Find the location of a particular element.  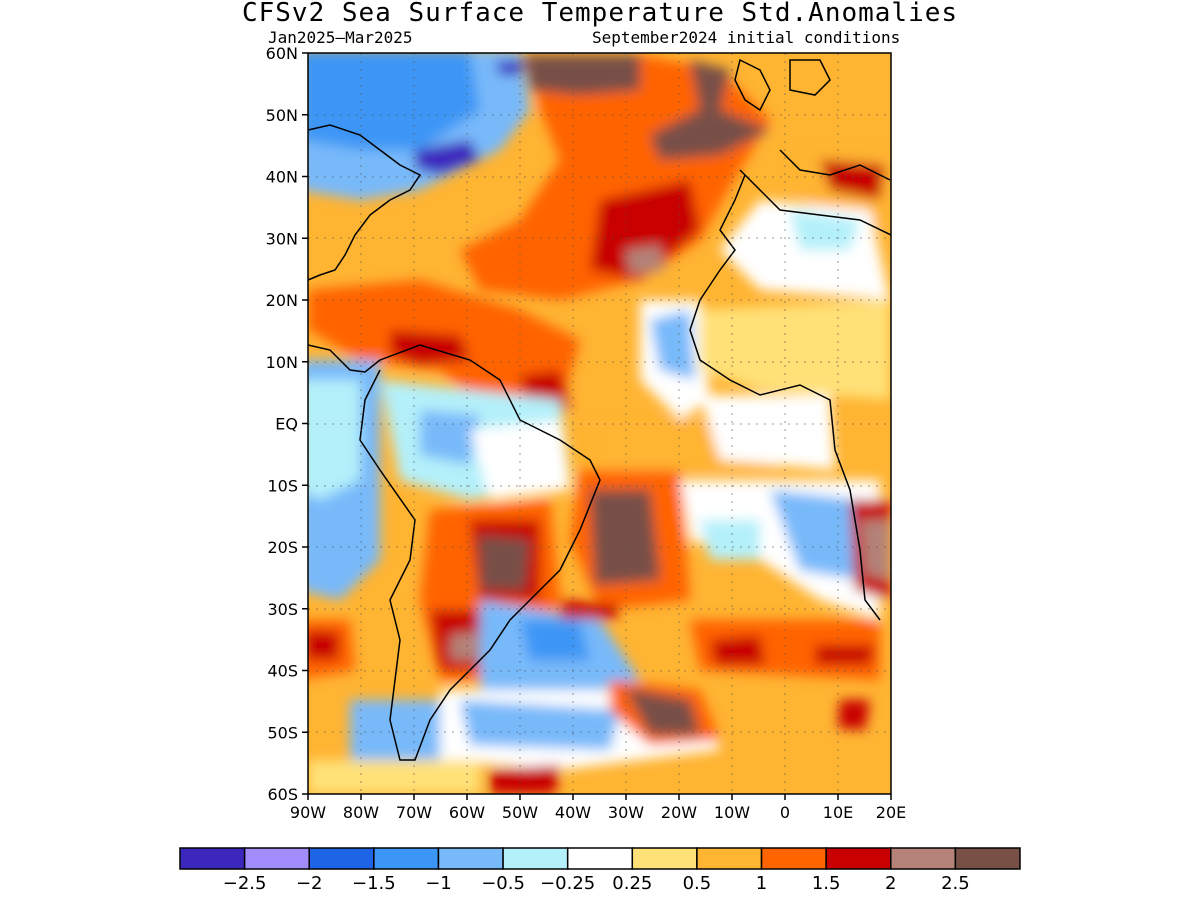

colorbar-label: 0.5 is located at coordinates (697, 883).